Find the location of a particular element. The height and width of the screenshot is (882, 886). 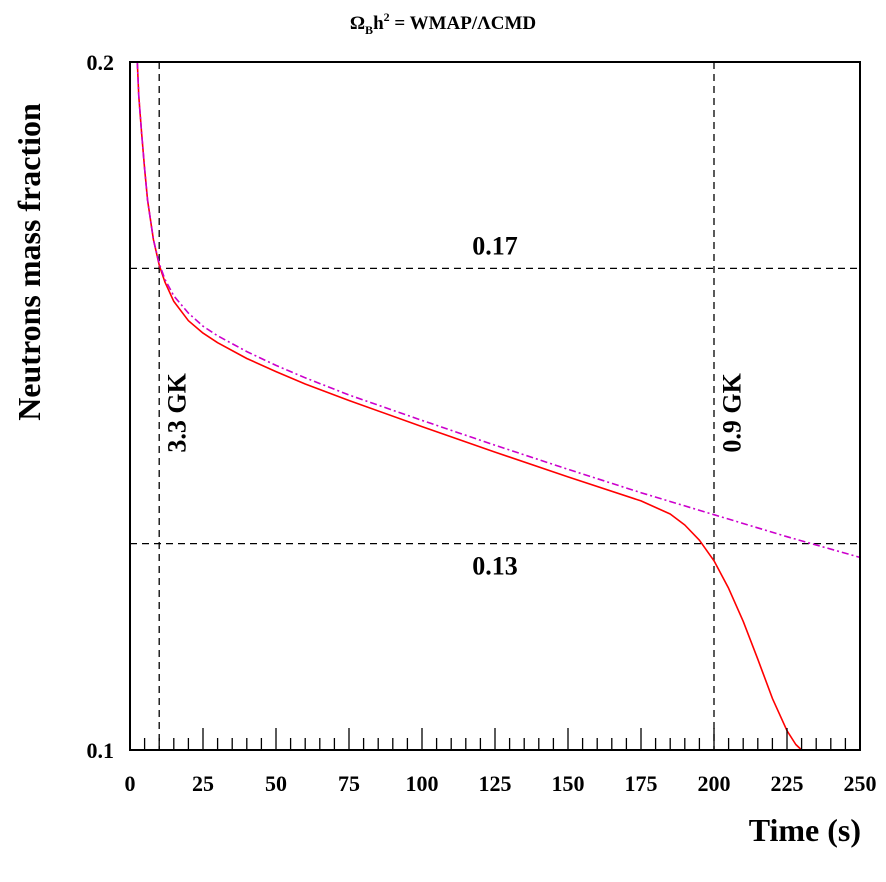

annotation-1: 0.13 is located at coordinates (495, 566).